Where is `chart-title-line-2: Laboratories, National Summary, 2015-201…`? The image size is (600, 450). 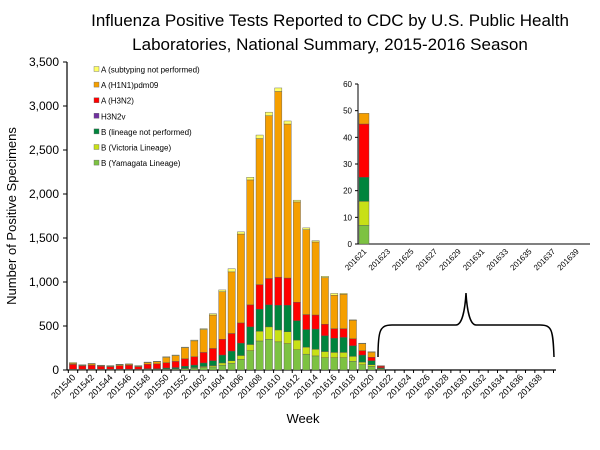
chart-title-line-2: Laboratories, National Summary, 2015-201… is located at coordinates (330, 44).